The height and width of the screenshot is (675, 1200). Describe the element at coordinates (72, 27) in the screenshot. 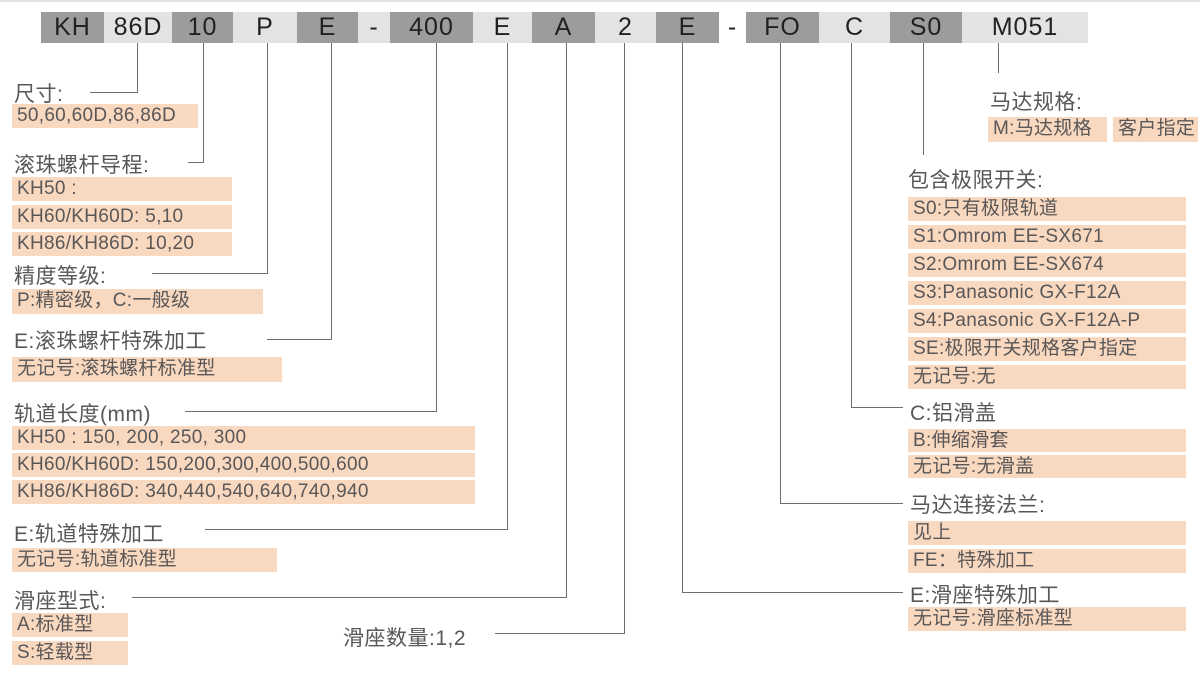

I see `code-segment-series: KH` at that location.